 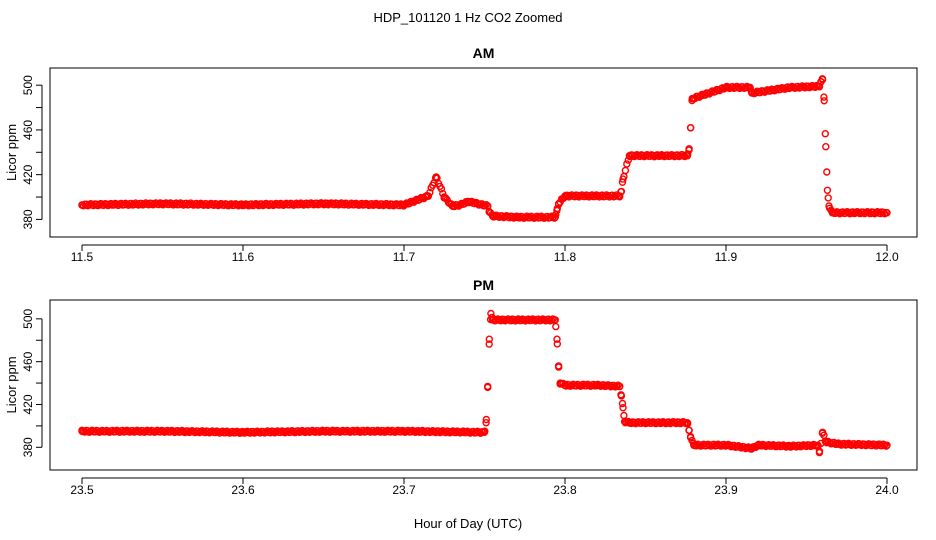 I want to click on x-tick-label: 11.6, so click(x=243, y=257).